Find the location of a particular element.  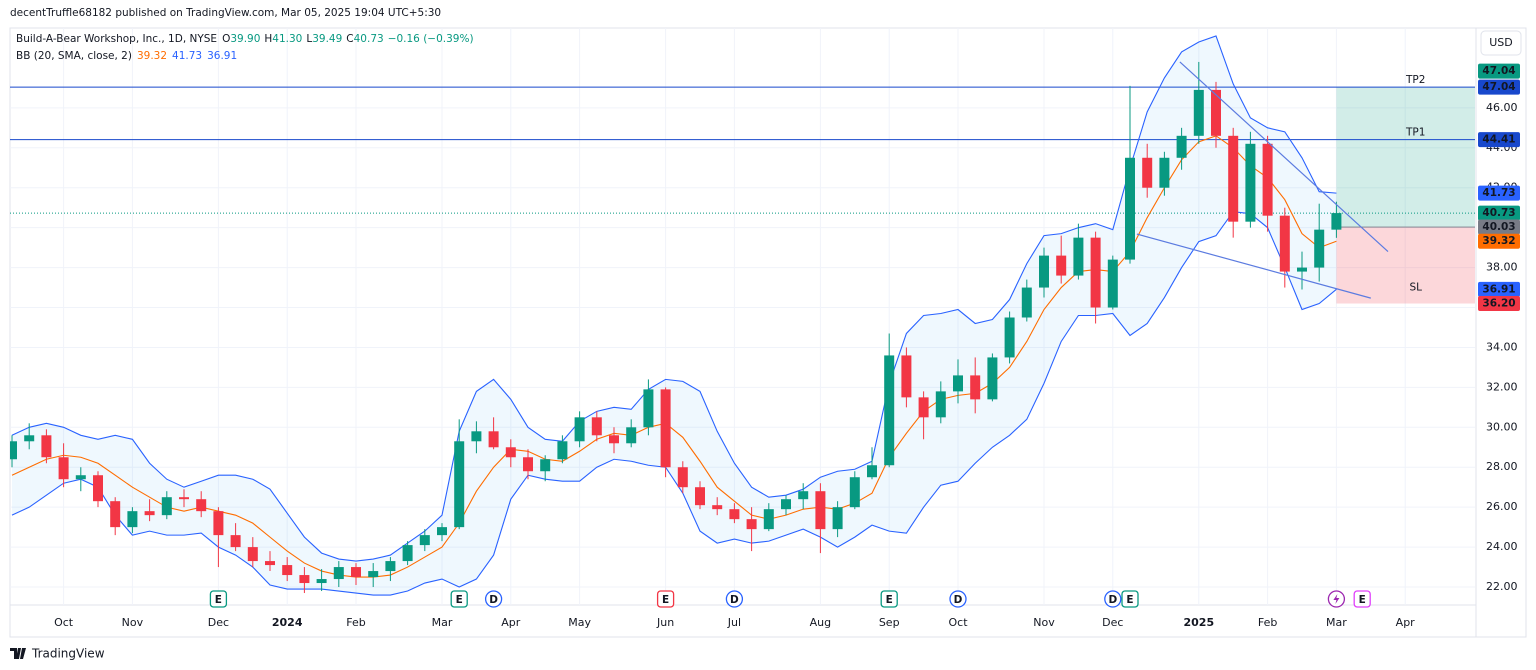

stop-zone is located at coordinates (1405, 265).